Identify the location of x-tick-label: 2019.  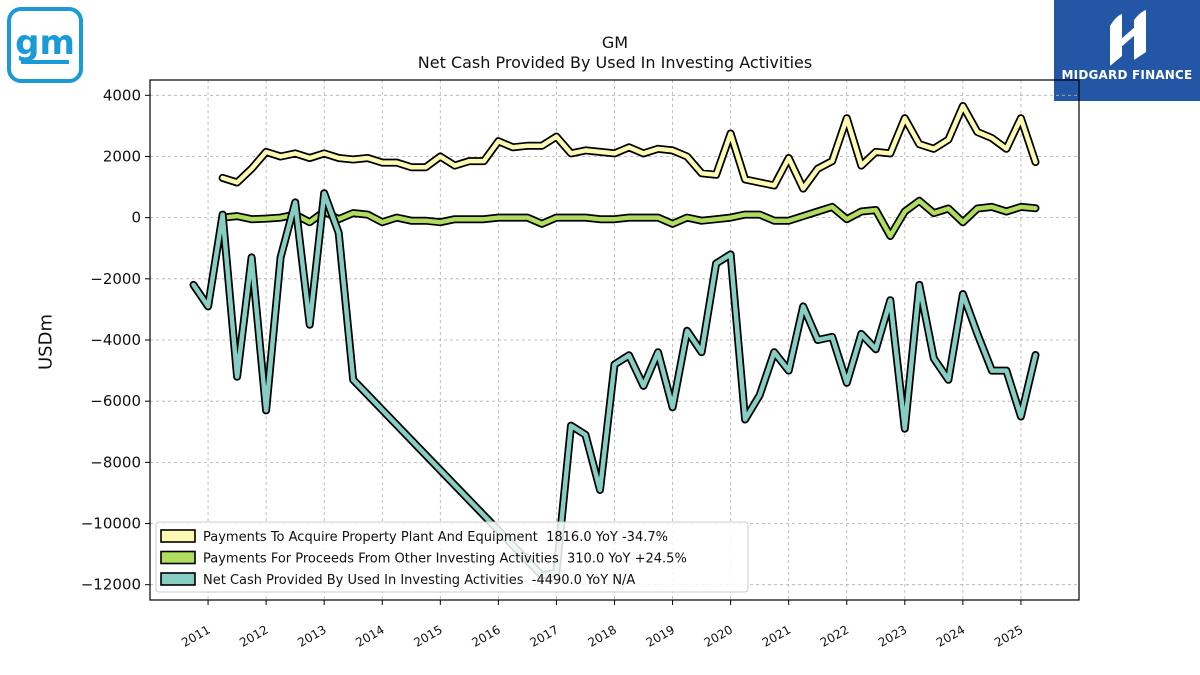
(660, 635).